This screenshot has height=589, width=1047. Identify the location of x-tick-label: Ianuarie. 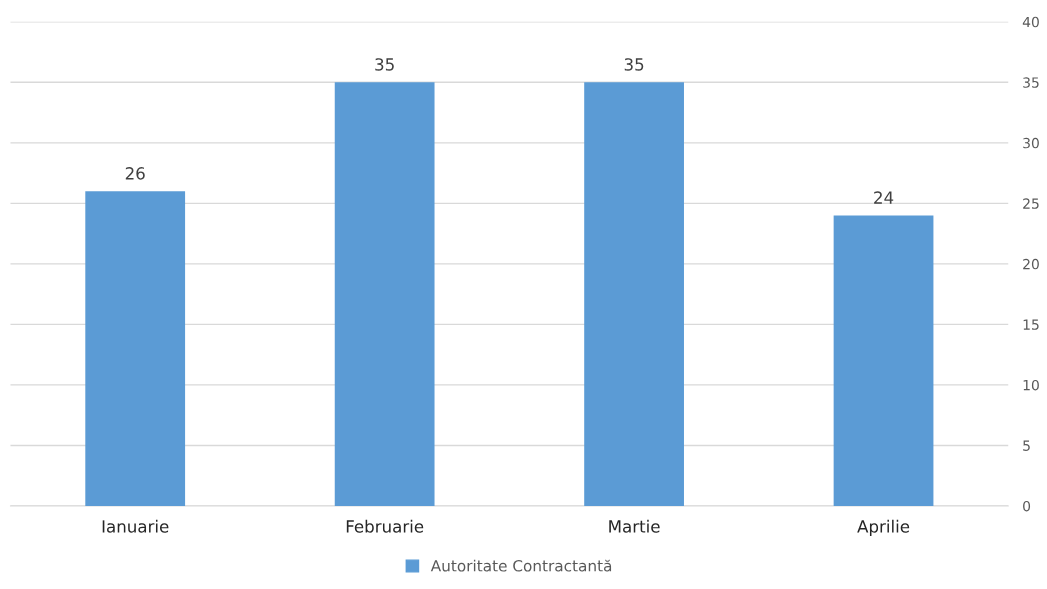
(135, 526).